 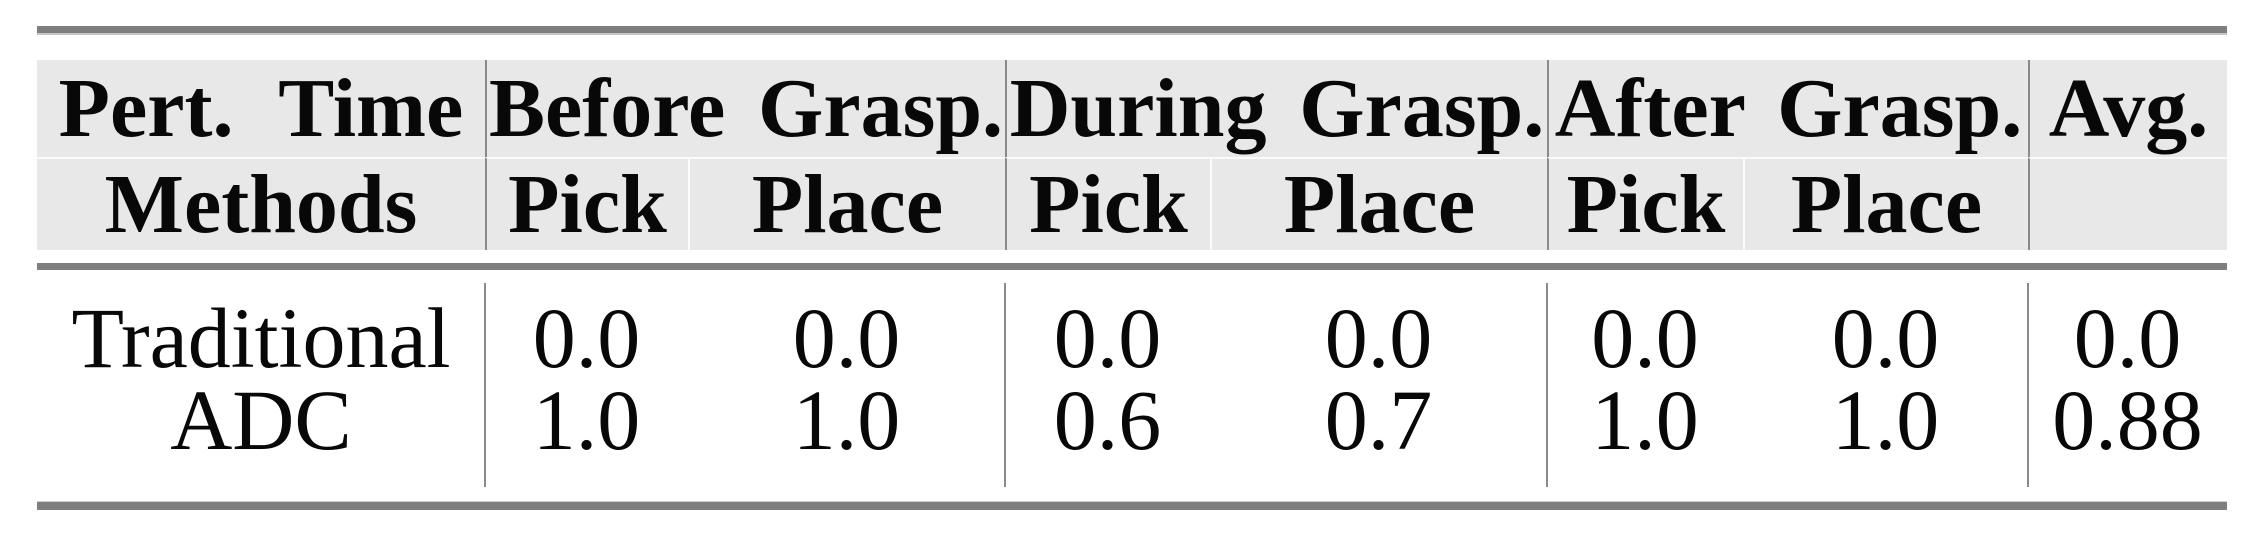 I want to click on value-cell-traditional-before-place: 0.0, so click(x=846, y=338).